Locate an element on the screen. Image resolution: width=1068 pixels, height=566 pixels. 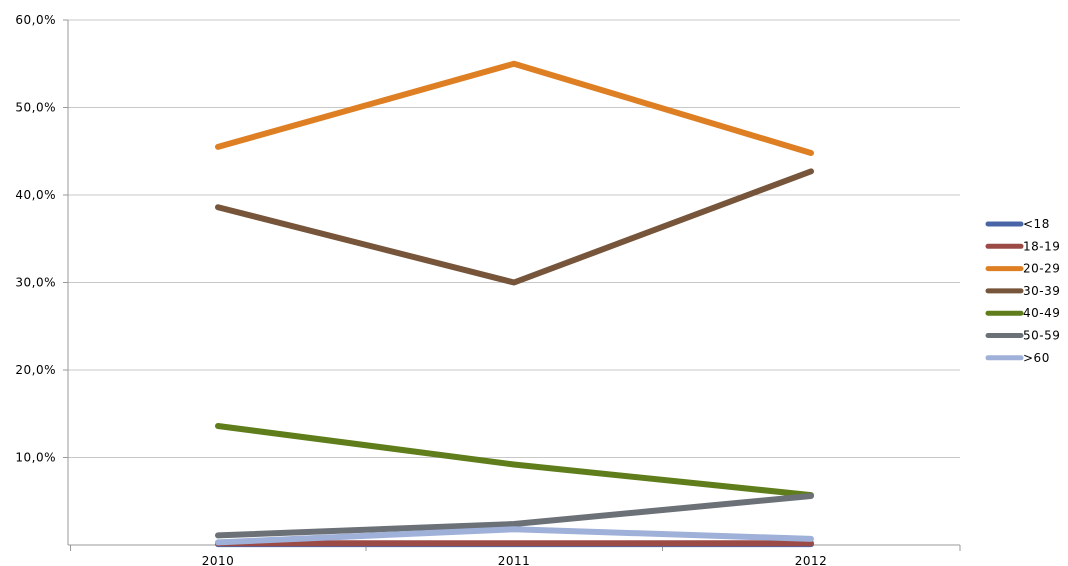
x-tick-label: 2010 is located at coordinates (218, 560).